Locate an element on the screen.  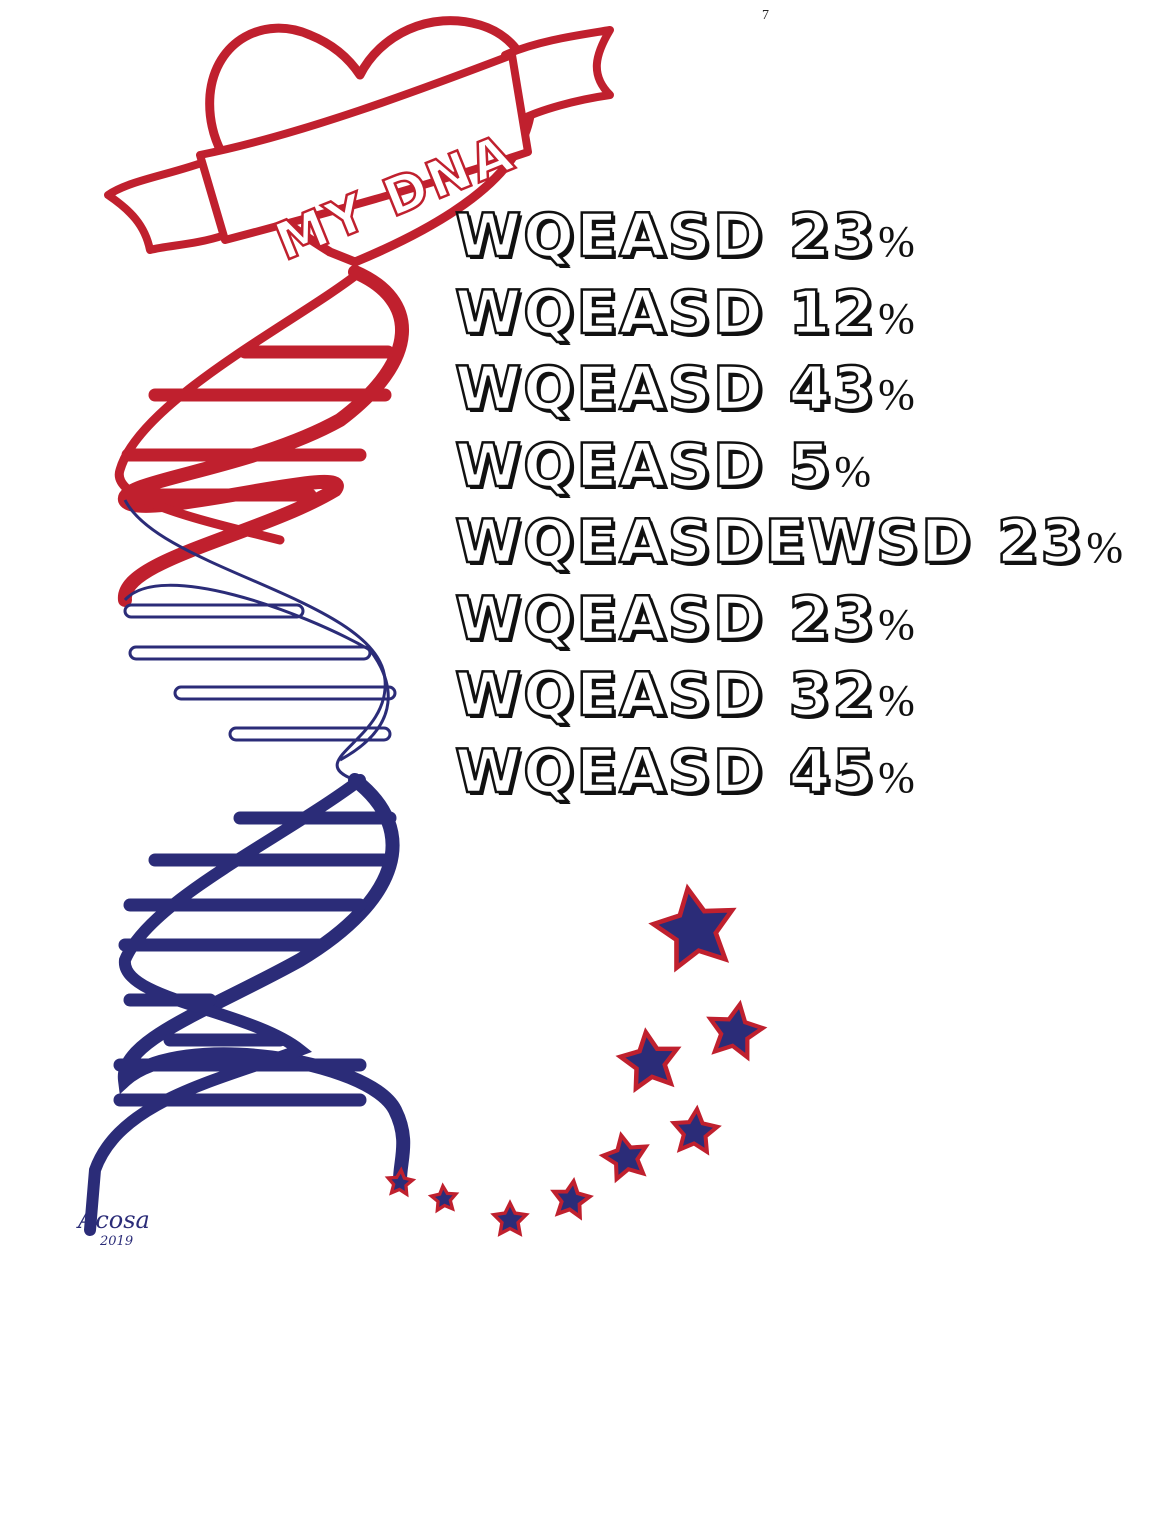
stat-row: WQEASDEWSD 23% is located at coordinates (788, 542).